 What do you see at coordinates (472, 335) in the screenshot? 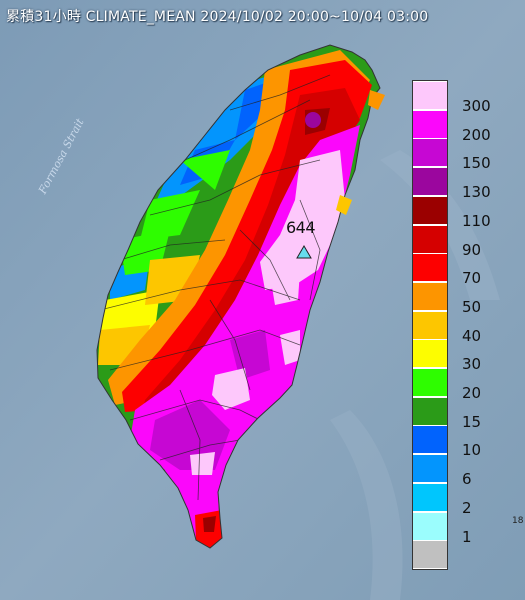
I see `legend-label: 40` at bounding box center [472, 335].